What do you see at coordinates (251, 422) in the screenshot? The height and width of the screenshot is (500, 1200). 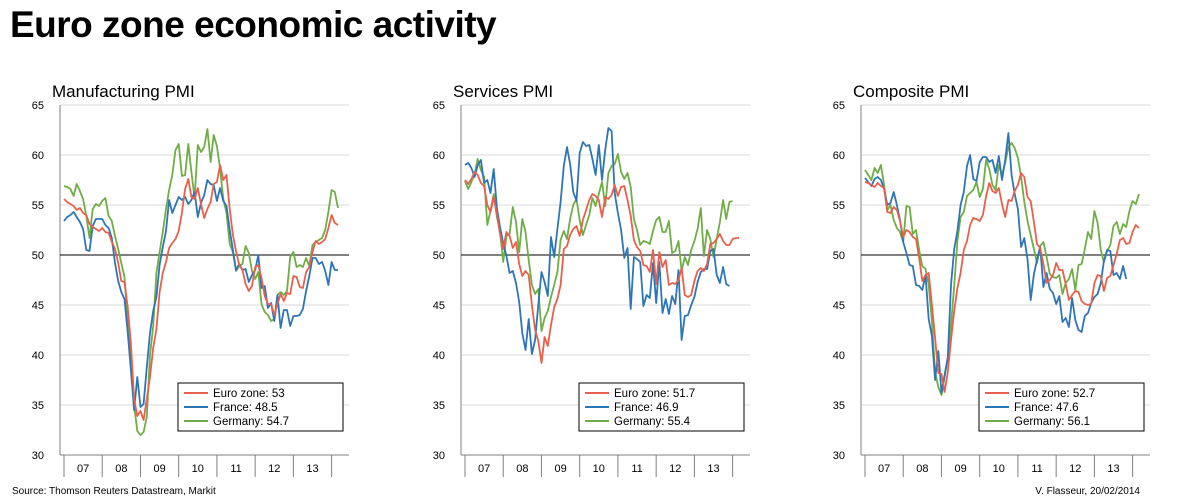 I see `legend-label: Germany: 54.7` at bounding box center [251, 422].